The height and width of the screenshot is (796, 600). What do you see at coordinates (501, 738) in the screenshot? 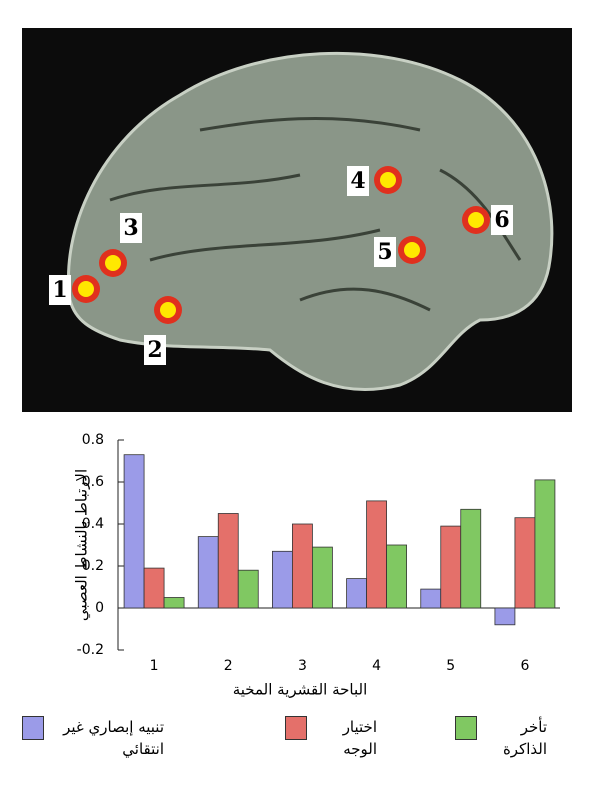
I see `legend-item: تأخر الذاكرة` at bounding box center [501, 738].